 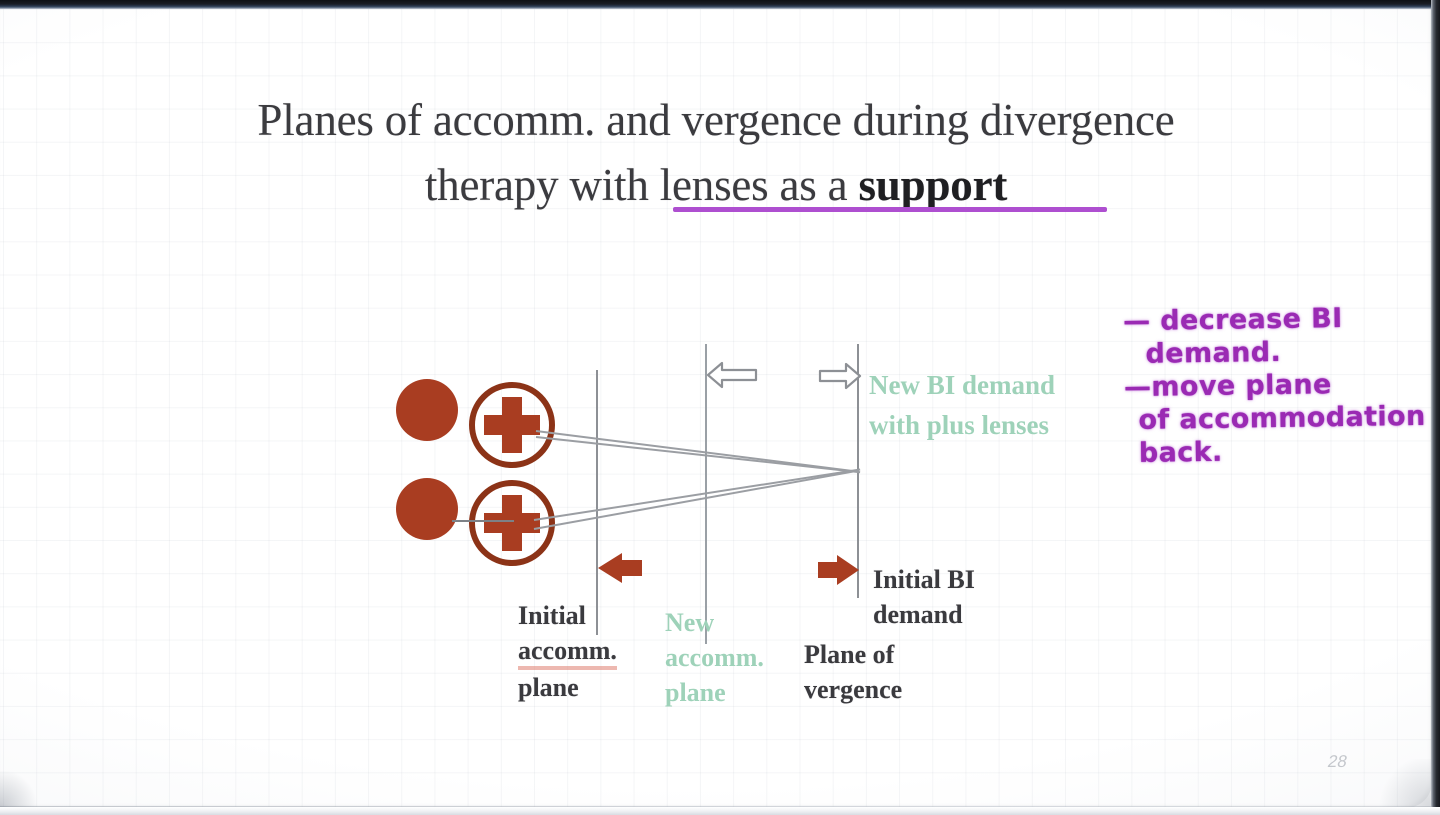 What do you see at coordinates (828, 570) in the screenshot?
I see `arrow-right-shaft` at bounding box center [828, 570].